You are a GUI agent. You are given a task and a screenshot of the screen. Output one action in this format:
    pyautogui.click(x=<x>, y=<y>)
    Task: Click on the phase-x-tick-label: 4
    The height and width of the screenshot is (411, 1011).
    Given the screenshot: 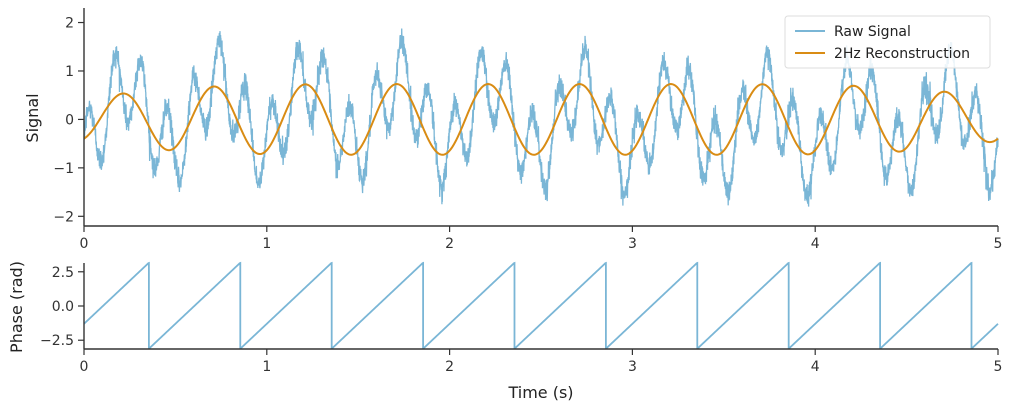 What is the action you would take?
    pyautogui.click(x=815, y=367)
    